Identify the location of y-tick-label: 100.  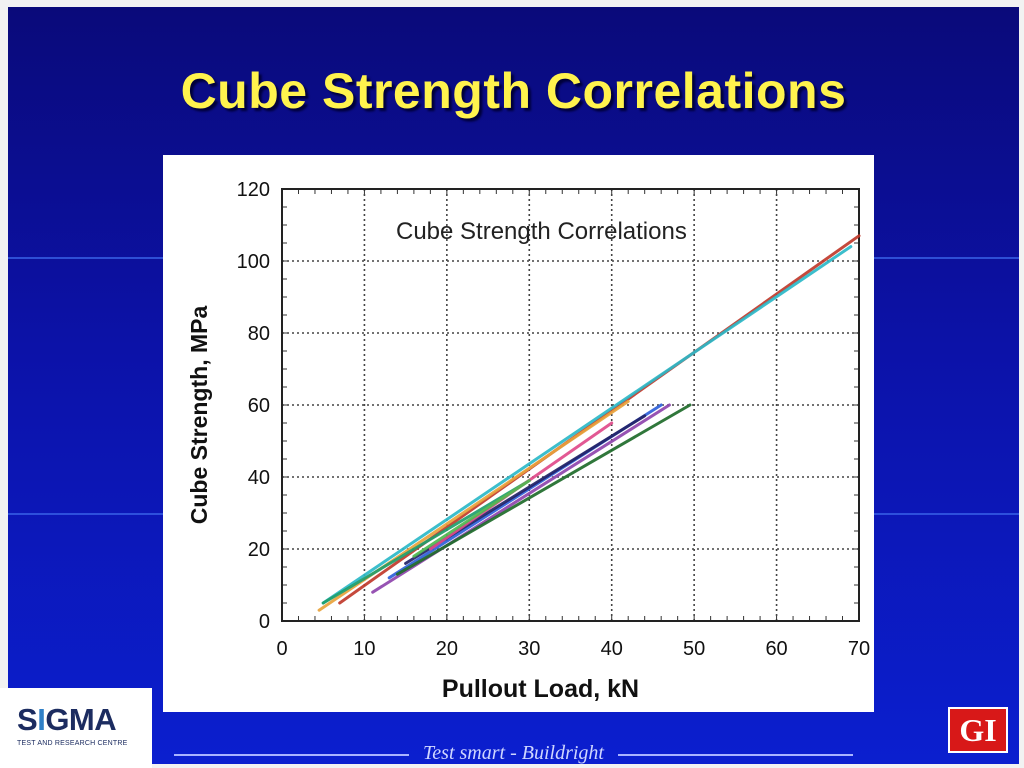
(253, 262).